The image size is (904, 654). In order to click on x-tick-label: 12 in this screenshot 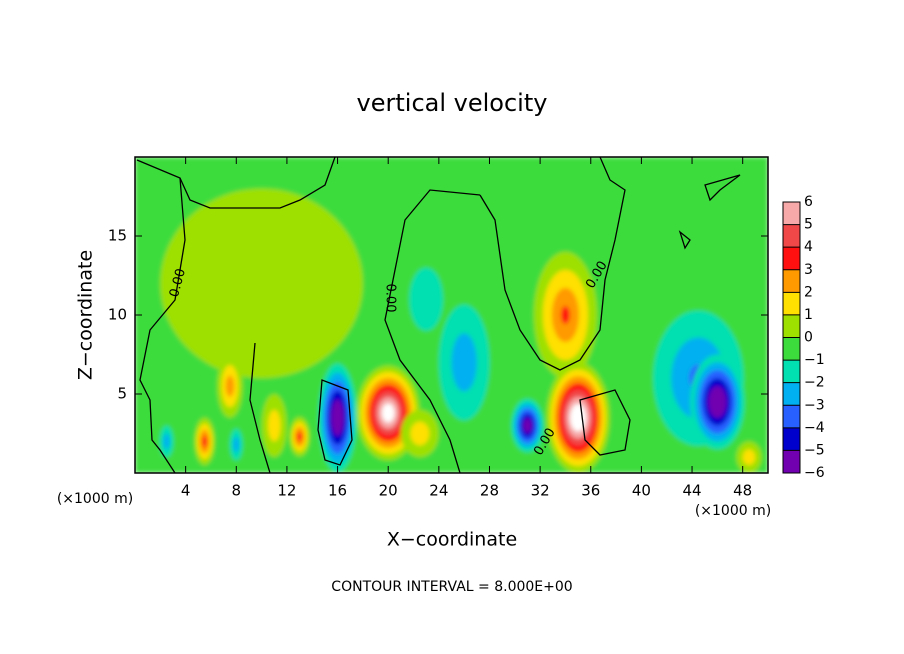, I will do `click(286, 491)`.